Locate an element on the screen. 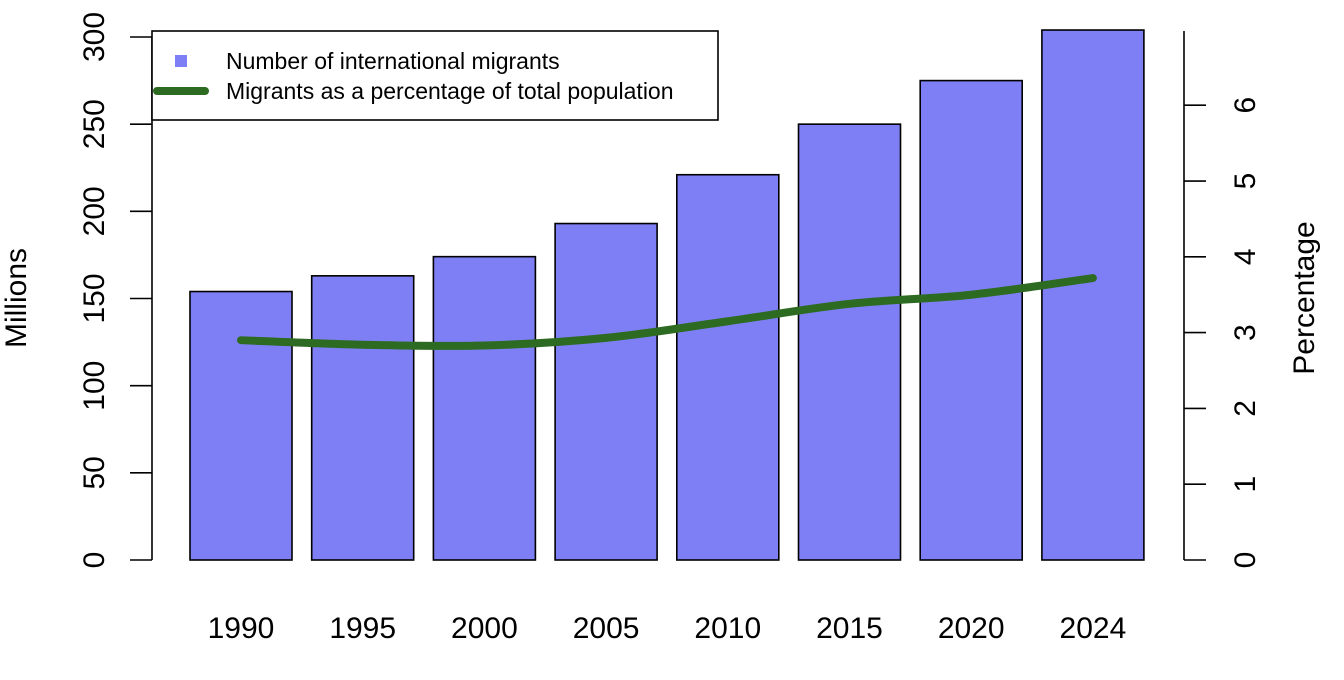  line-series-group is located at coordinates (667, 312).